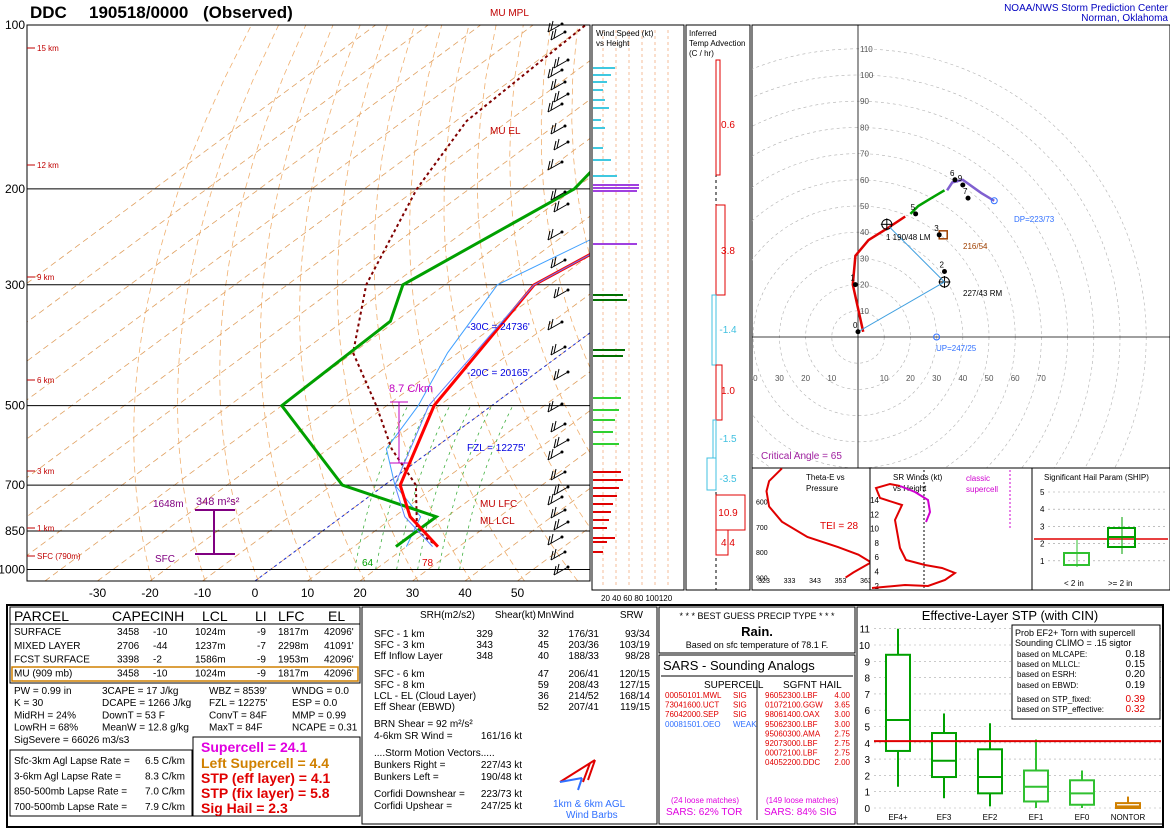 This screenshot has height=835, width=1170. Describe the element at coordinates (484, 656) in the screenshot. I see `kin-cell-2-1: 348` at that location.